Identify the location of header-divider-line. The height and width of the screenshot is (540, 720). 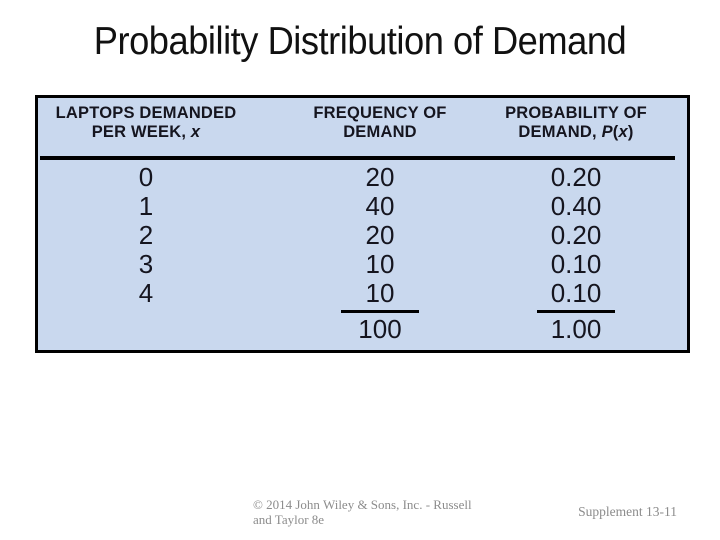
(357, 158).